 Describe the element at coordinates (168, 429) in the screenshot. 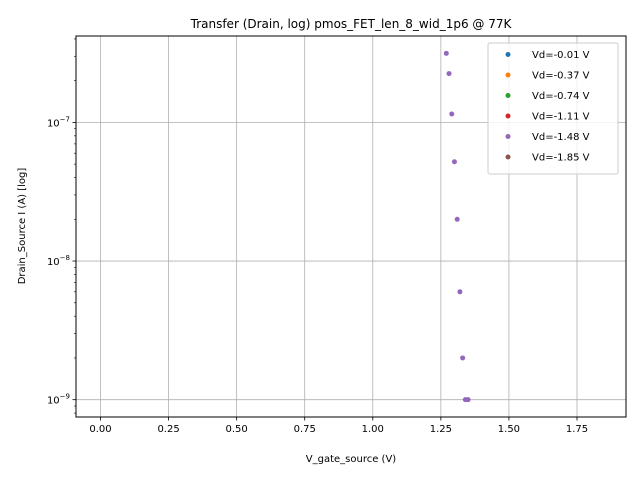

I see `x-tick-label: 0.25` at that location.